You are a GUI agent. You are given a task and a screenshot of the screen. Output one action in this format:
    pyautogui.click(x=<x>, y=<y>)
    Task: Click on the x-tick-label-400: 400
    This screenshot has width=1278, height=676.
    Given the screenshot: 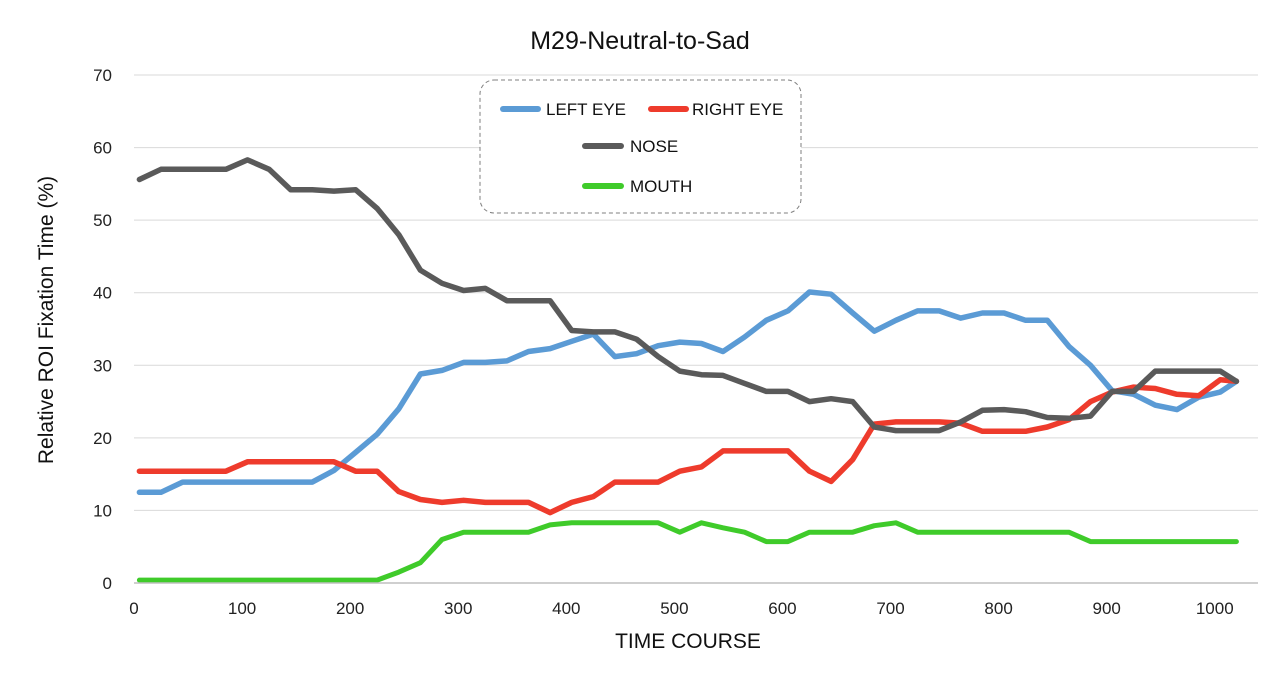 What is the action you would take?
    pyautogui.click(x=566, y=608)
    